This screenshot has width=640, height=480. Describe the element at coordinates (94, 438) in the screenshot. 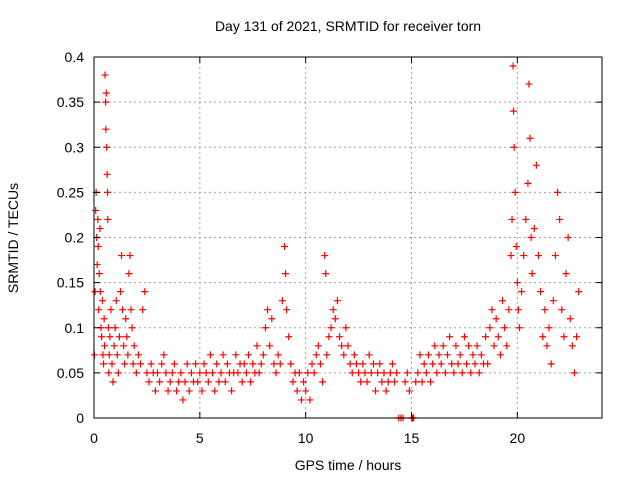

I see `x-tick-label: 0` at that location.